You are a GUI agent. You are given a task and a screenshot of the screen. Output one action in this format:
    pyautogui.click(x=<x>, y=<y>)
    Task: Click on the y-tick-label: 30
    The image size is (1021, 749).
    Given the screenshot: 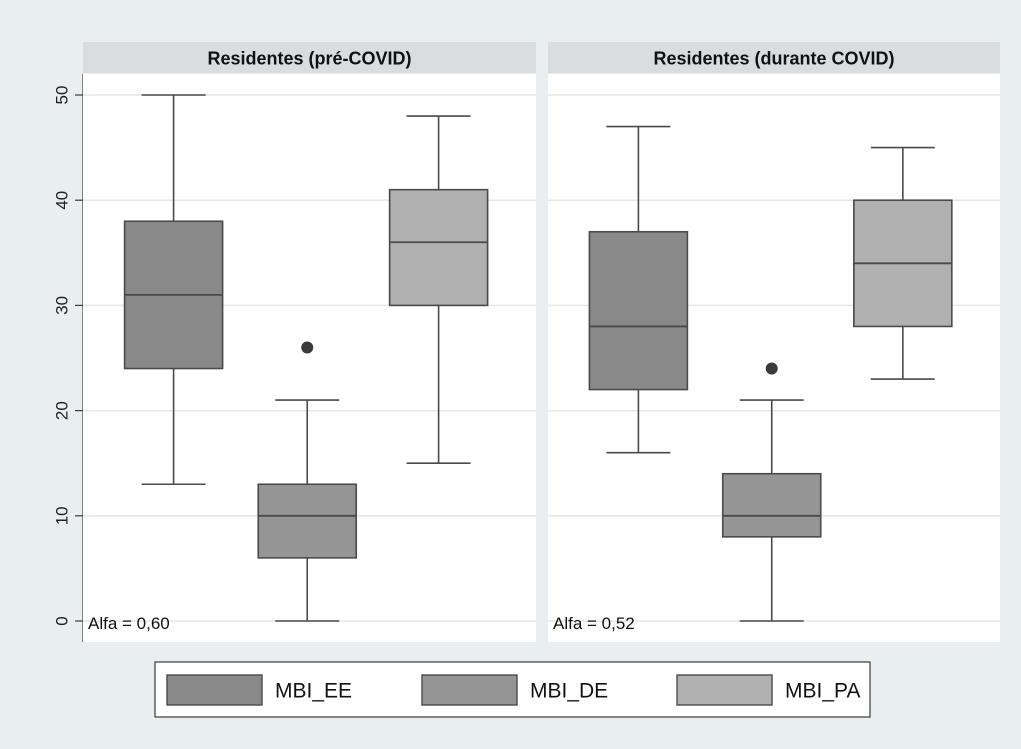 What is the action you would take?
    pyautogui.click(x=62, y=305)
    